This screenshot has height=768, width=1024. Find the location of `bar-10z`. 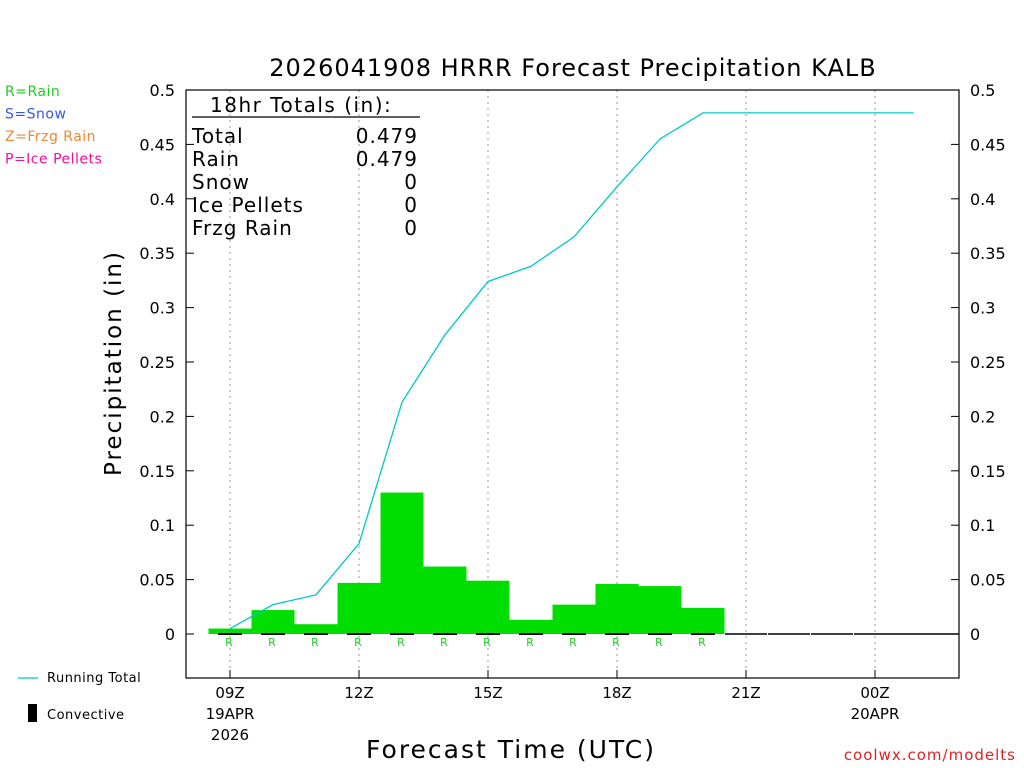

bar-10z is located at coordinates (273, 622).